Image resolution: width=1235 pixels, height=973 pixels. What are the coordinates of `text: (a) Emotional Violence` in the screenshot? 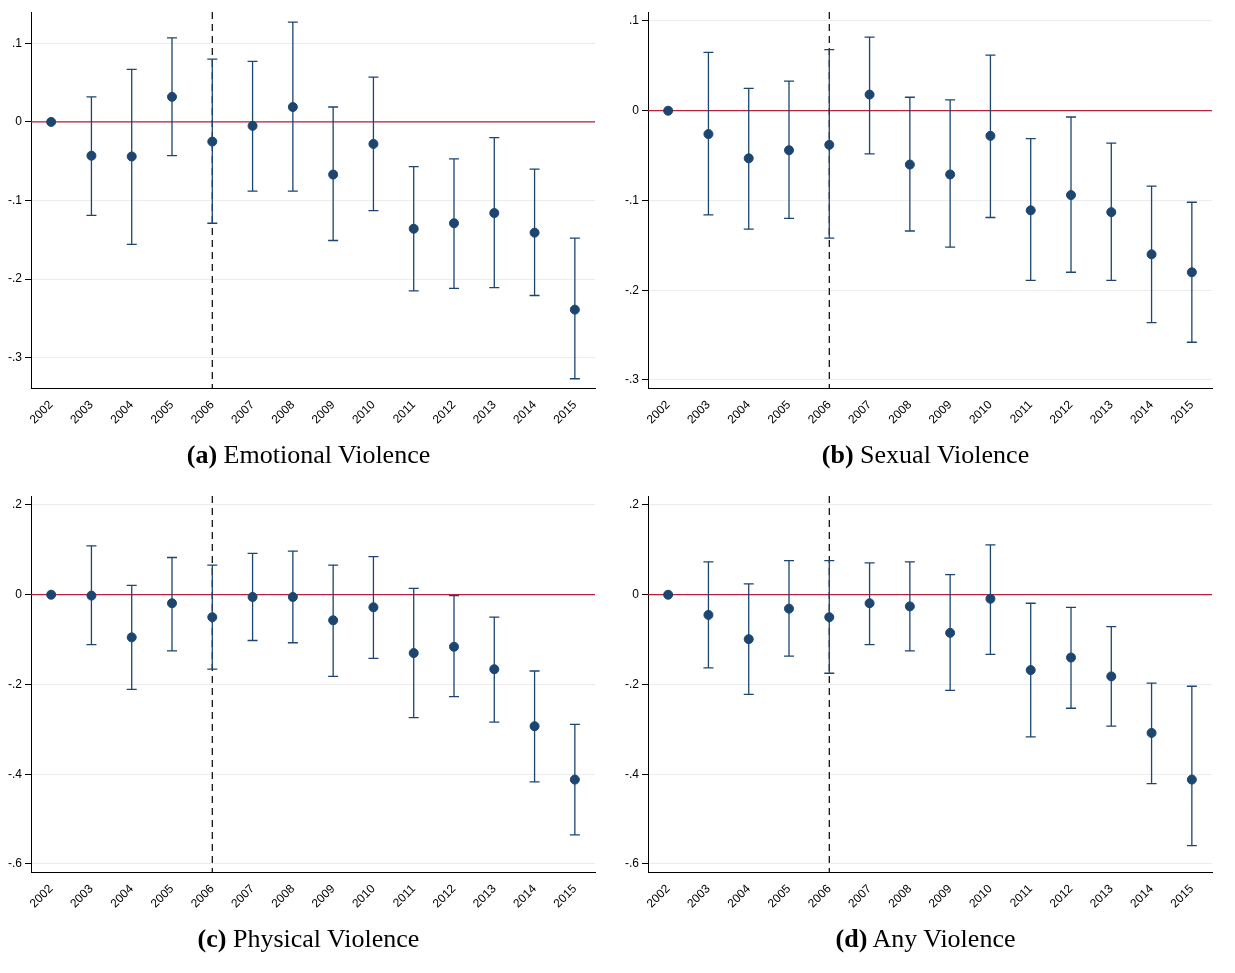 It's located at (308, 455).